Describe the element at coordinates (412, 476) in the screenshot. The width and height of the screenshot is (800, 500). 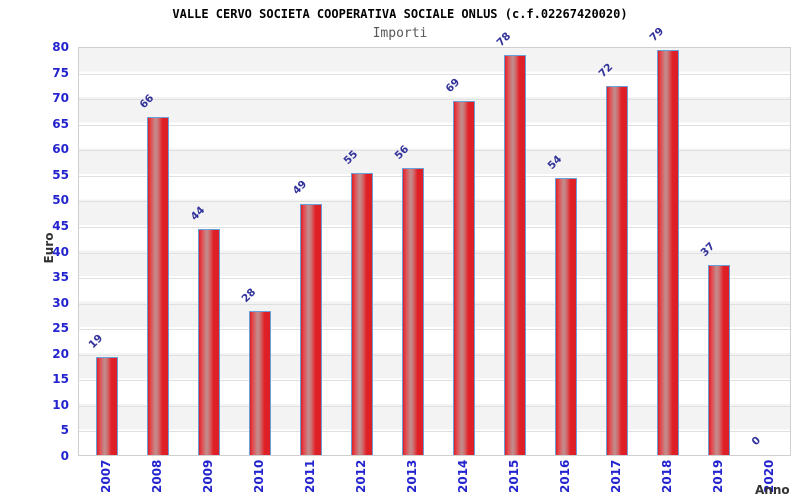
I see `x-tick-2013: 2013` at that location.